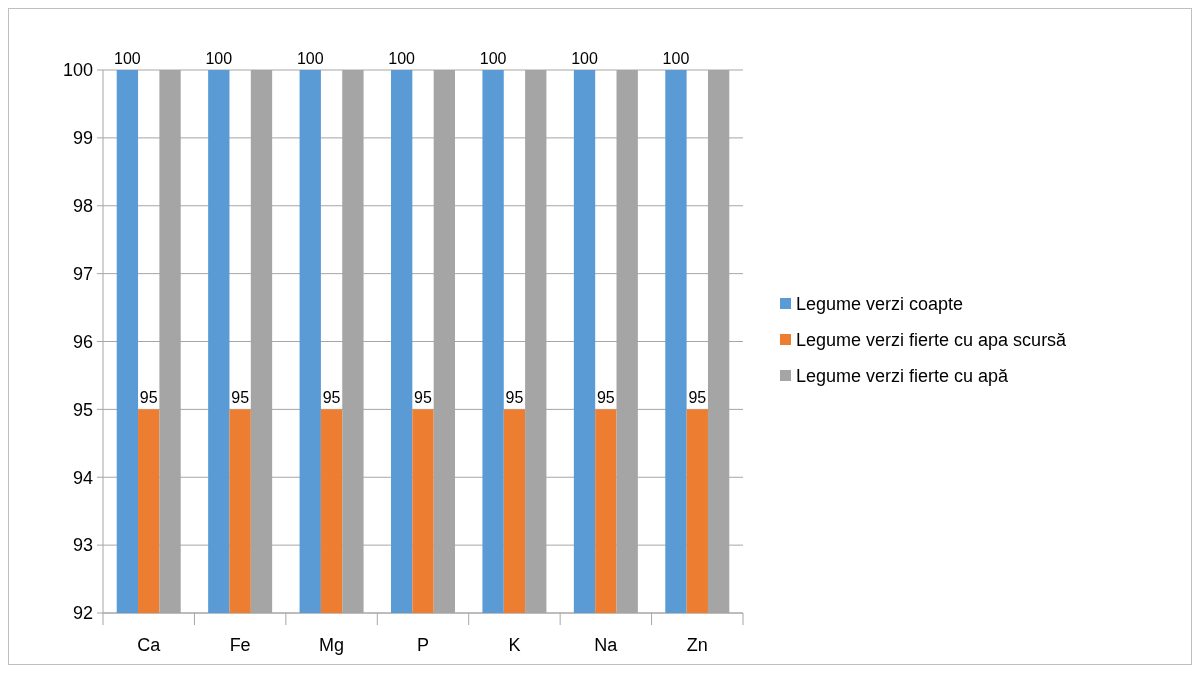 This screenshot has width=1200, height=673. I want to click on x-tick-label: K, so click(514, 645).